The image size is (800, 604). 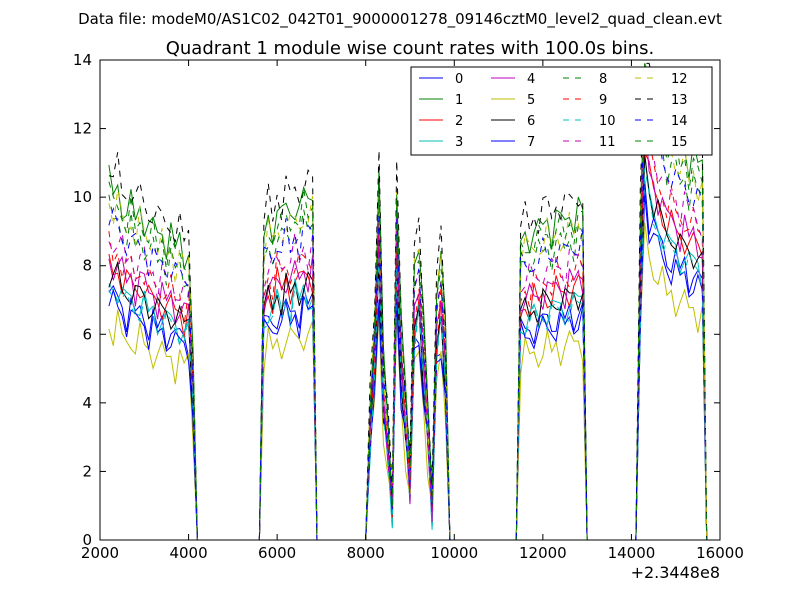 I want to click on legend-label-2: 2, so click(x=459, y=121).